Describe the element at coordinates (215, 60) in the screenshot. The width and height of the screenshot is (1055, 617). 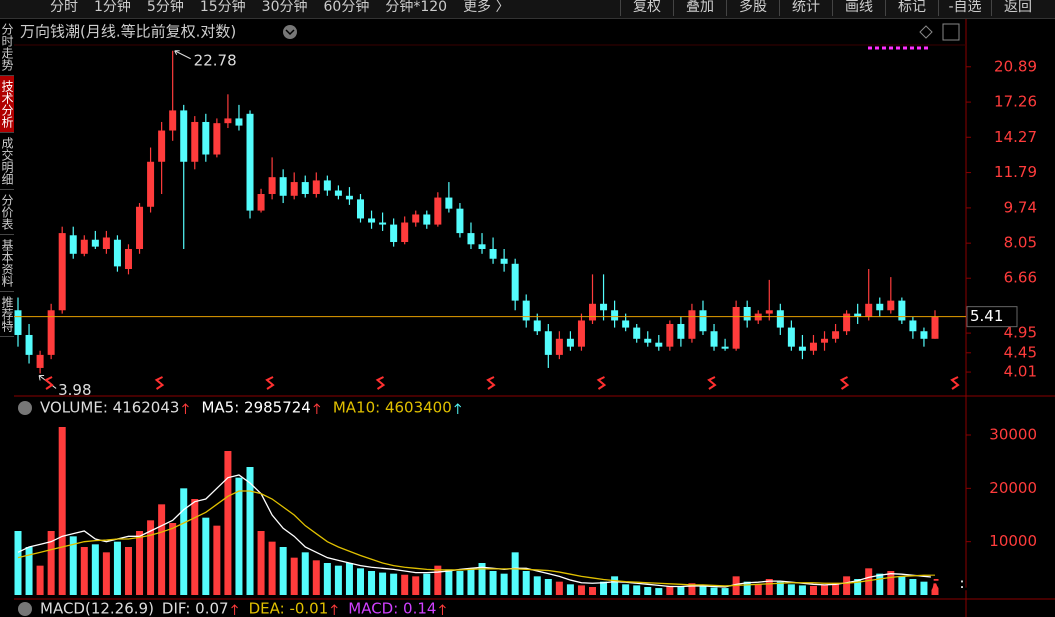
I see `high-label: 22.78` at that location.